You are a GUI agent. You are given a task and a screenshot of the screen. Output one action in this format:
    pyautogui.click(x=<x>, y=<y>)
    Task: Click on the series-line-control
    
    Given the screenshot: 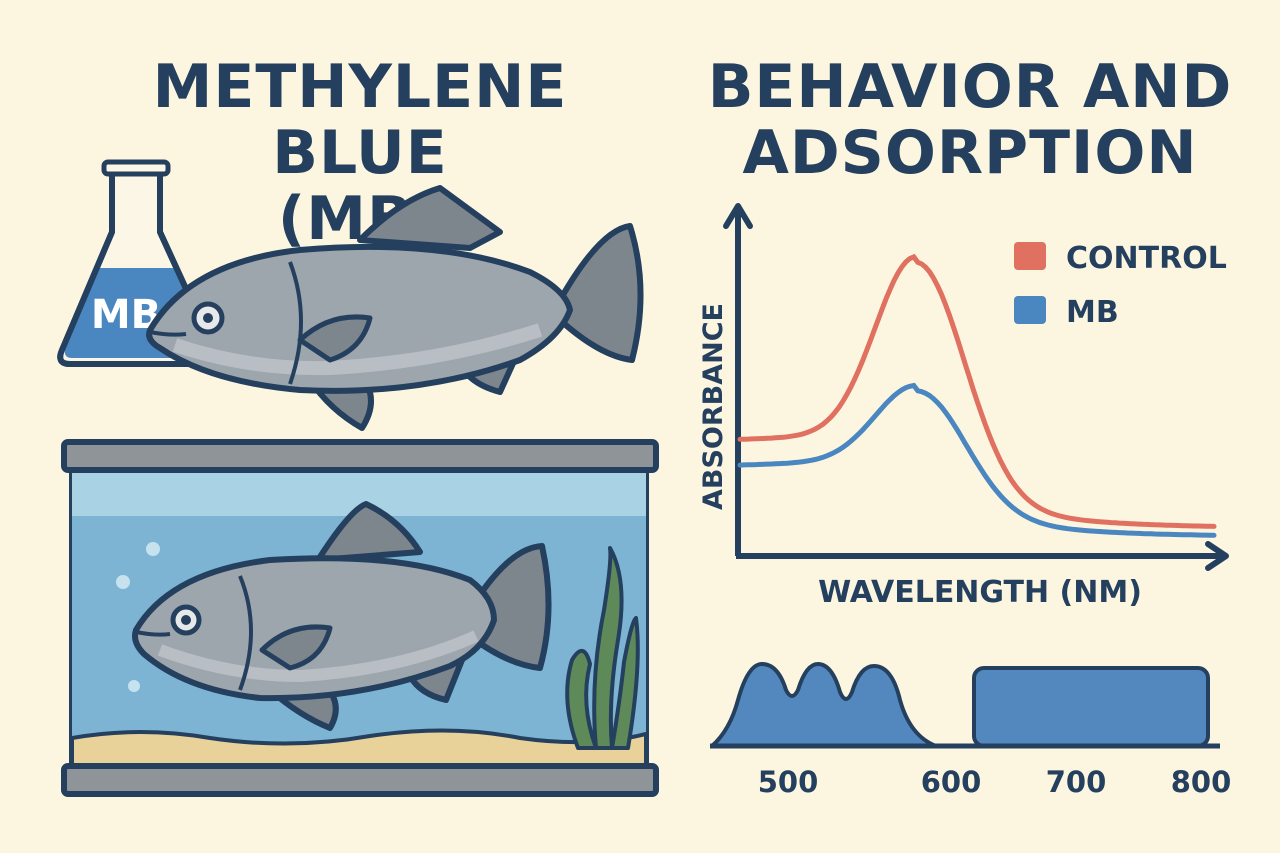 What is the action you would take?
    pyautogui.click(x=977, y=391)
    